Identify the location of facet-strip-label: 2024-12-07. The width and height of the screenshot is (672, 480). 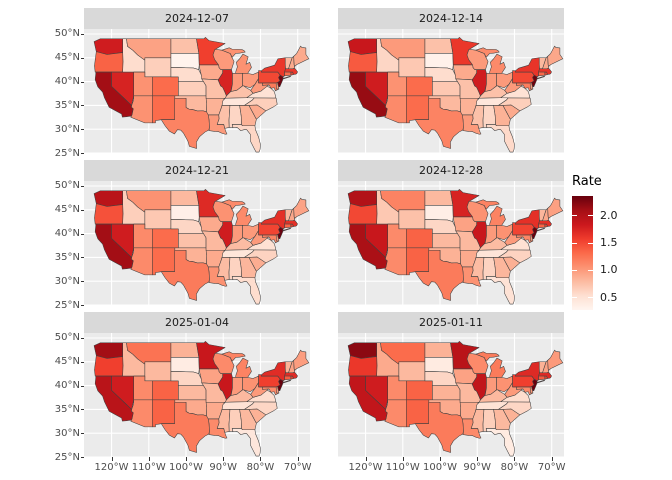
(197, 18).